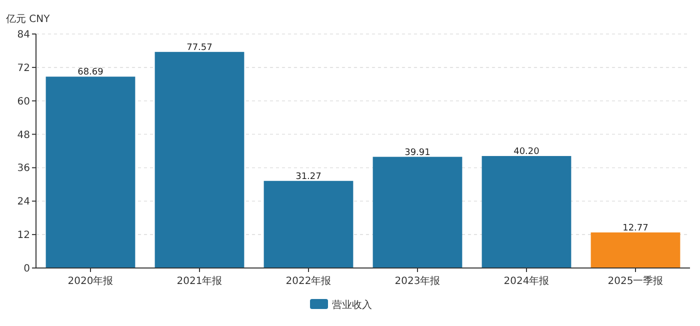 The image size is (700, 326). I want to click on y-tick-label: 60, so click(23, 102).